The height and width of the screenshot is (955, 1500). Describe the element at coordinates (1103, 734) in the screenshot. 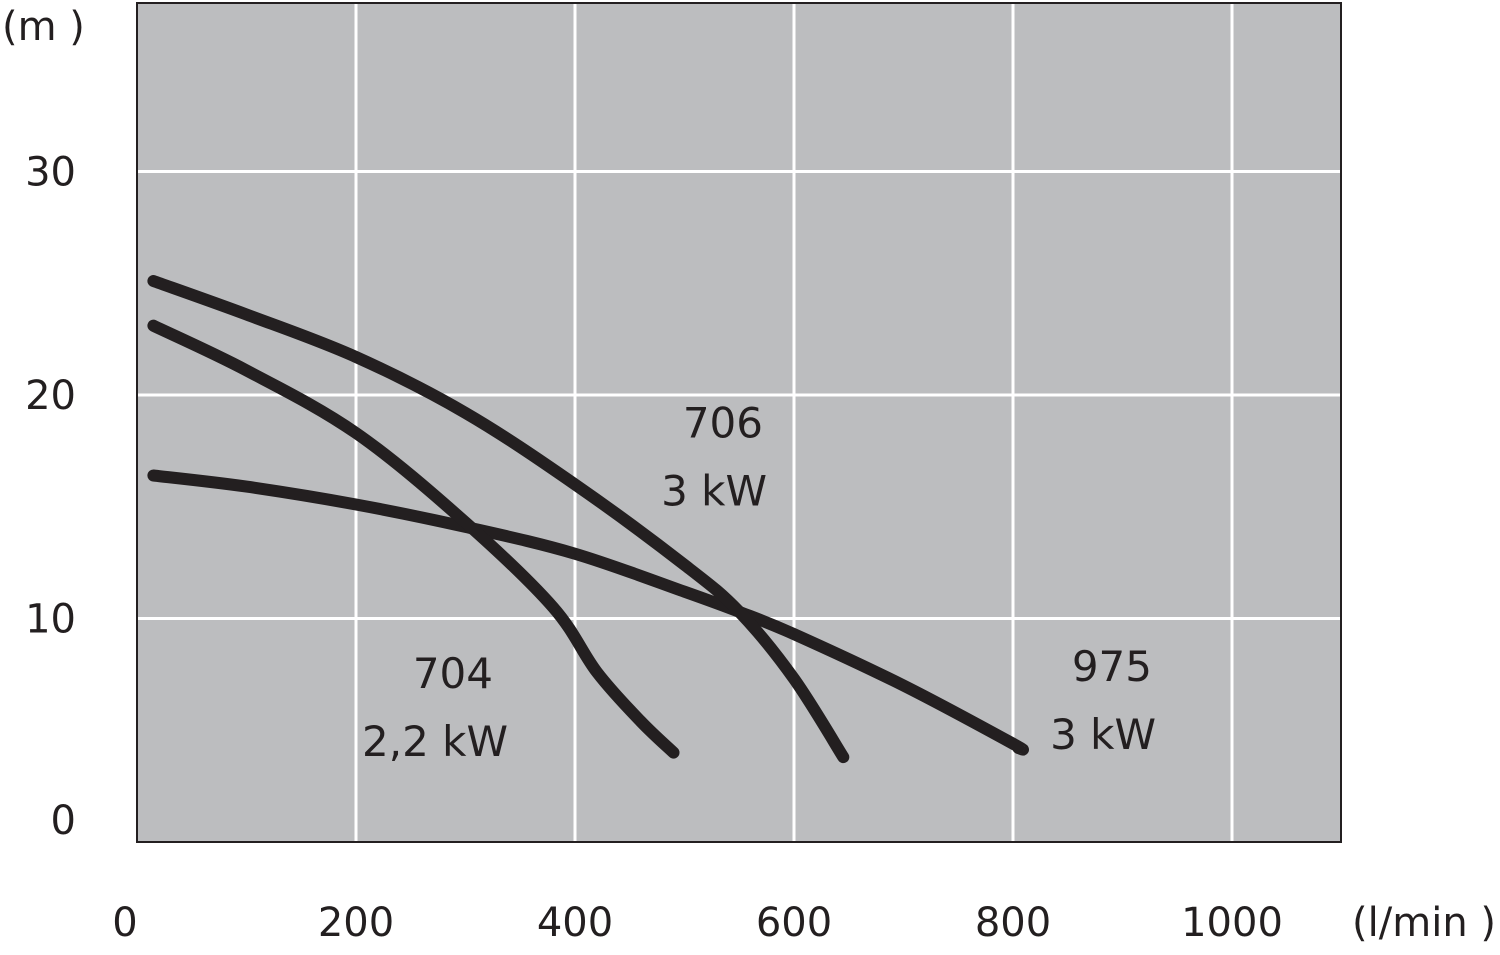

I see `series-label-975-power: 3 kW` at that location.